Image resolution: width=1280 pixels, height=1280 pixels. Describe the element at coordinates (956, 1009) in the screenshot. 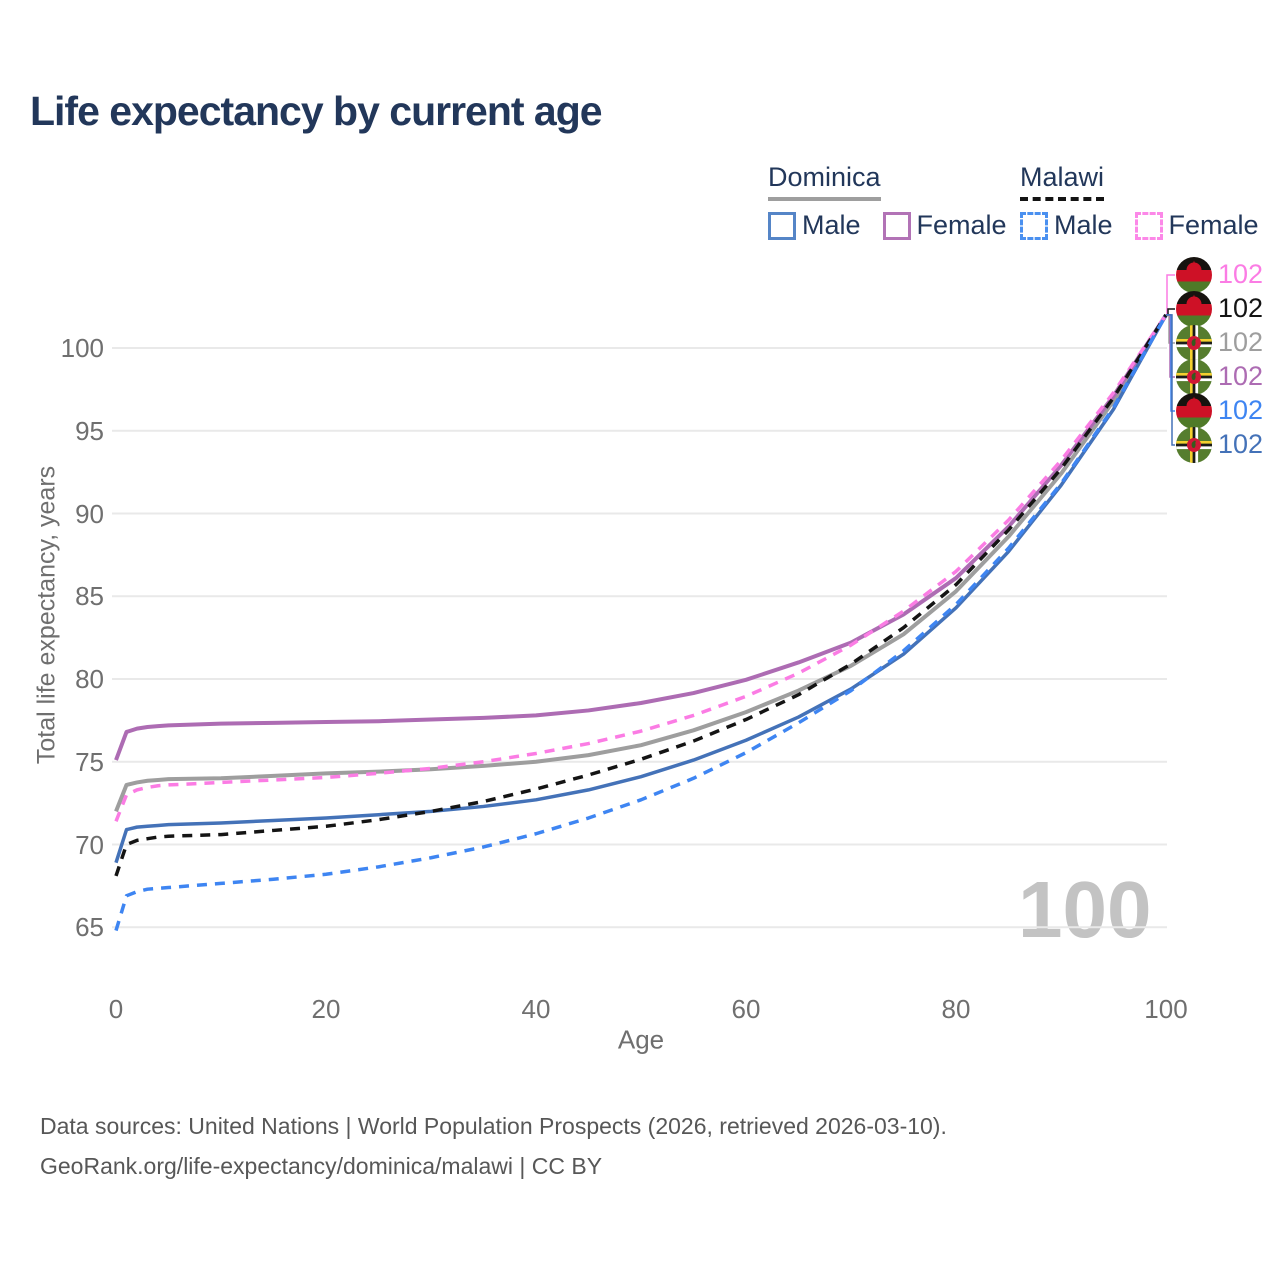

I see `x-tick-80: 80` at that location.